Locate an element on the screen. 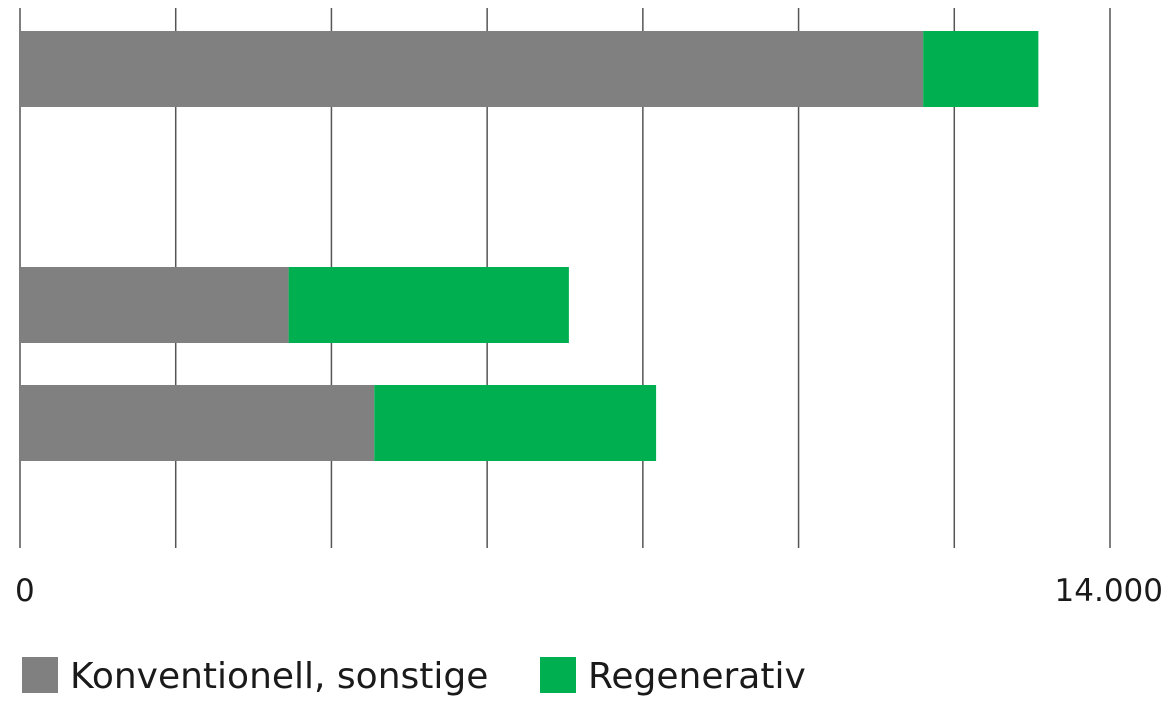 Image resolution: width=1175 pixels, height=701 pixels. bar-2-konventionell is located at coordinates (154, 305).